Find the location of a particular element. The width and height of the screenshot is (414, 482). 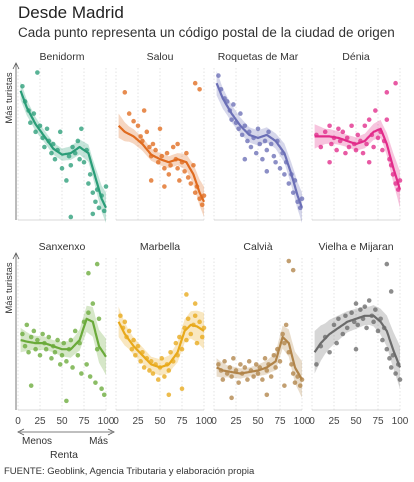

x-tick-label: 75 is located at coordinates (182, 421).